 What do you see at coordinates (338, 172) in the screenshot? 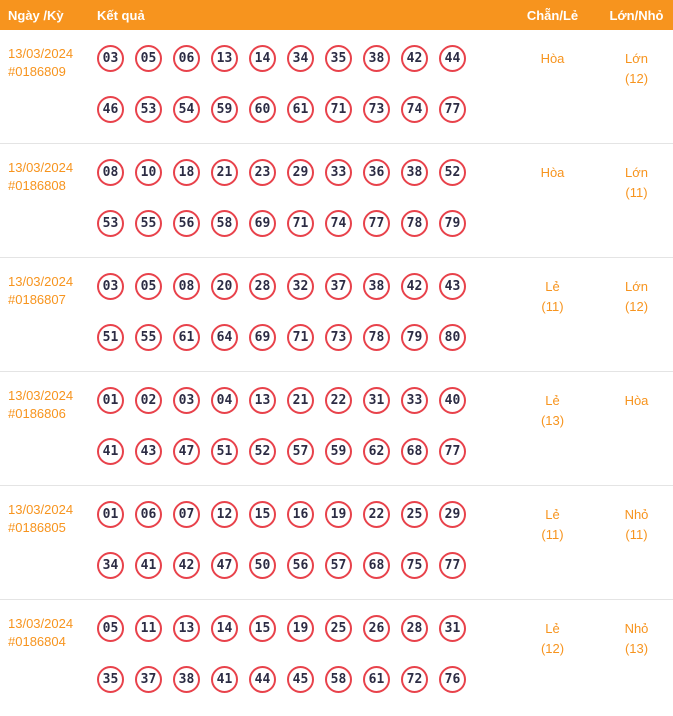
I see `number-ball: 33` at bounding box center [338, 172].